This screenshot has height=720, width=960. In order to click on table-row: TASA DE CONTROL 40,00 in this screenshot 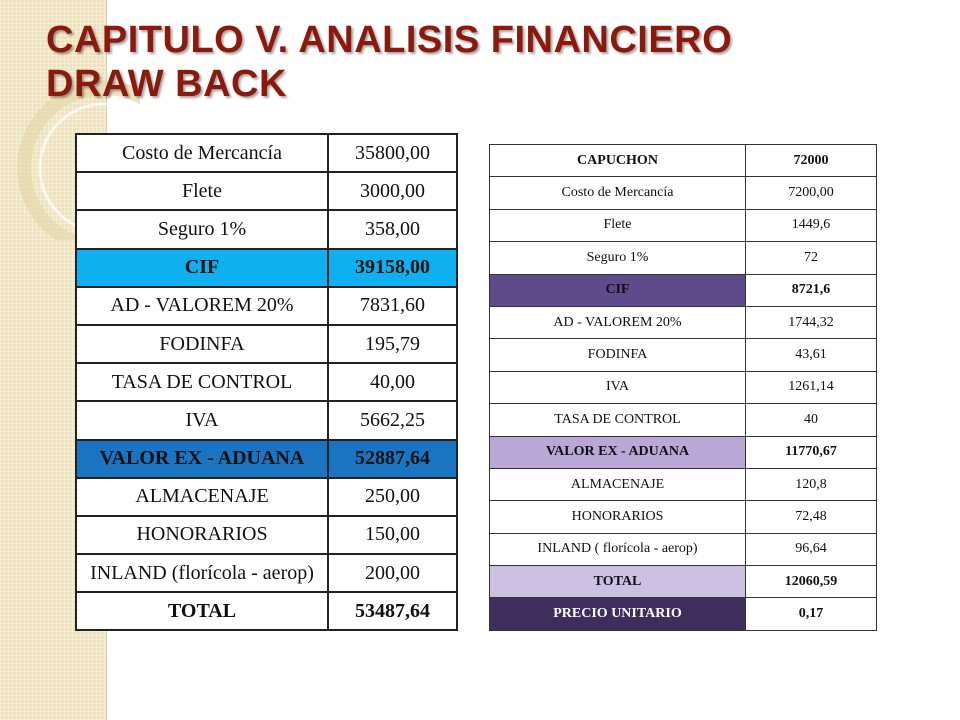, I will do `click(266, 382)`.